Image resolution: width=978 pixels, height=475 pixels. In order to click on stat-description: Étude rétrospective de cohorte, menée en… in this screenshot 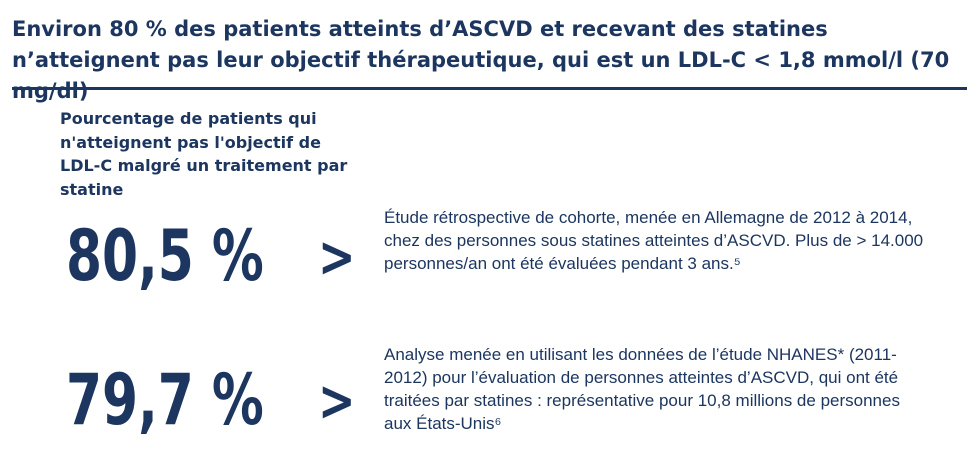, I will do `click(654, 240)`.